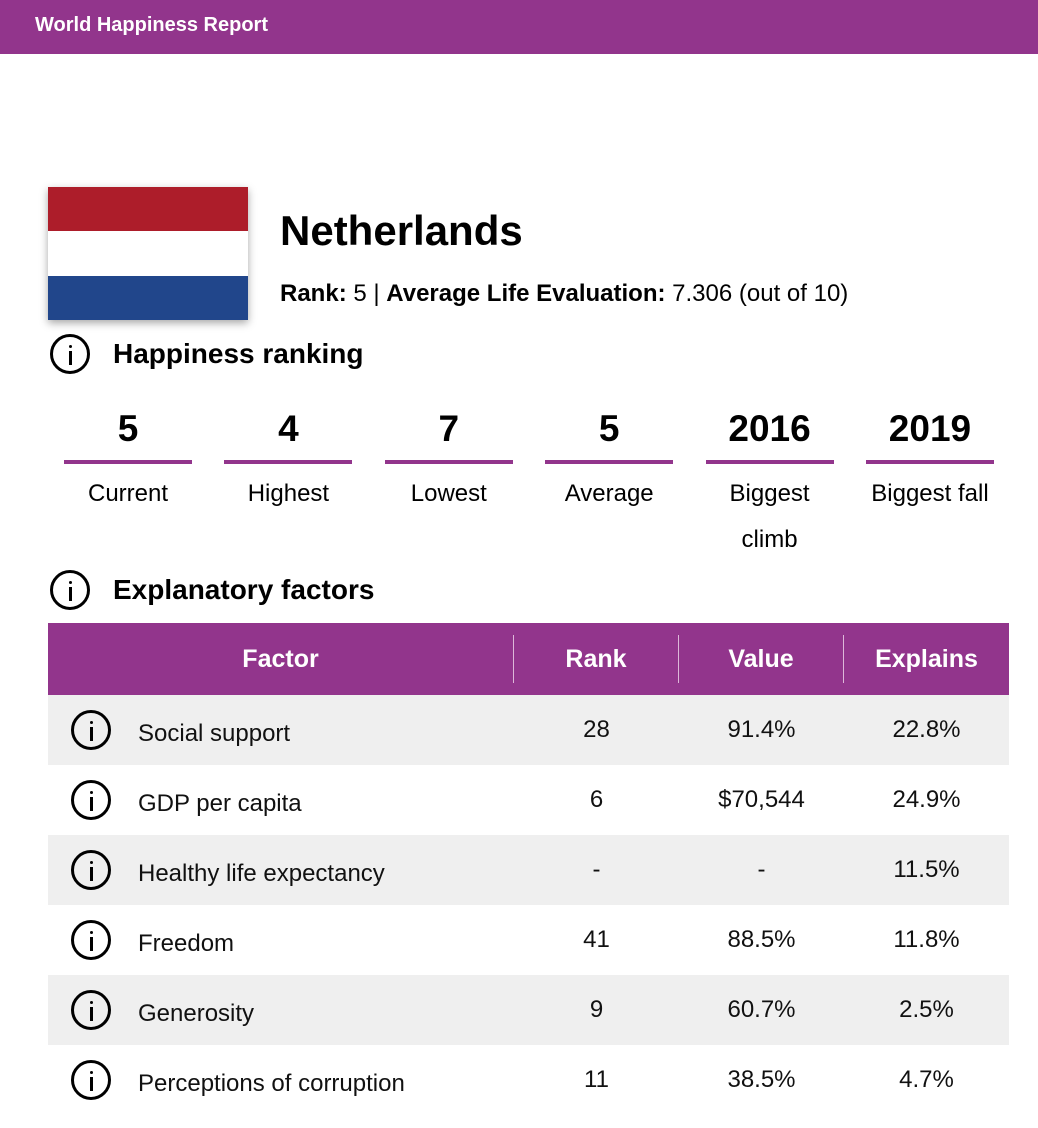 The width and height of the screenshot is (1038, 1128). Describe the element at coordinates (281, 1010) in the screenshot. I see `factor-cell: Generosity` at that location.